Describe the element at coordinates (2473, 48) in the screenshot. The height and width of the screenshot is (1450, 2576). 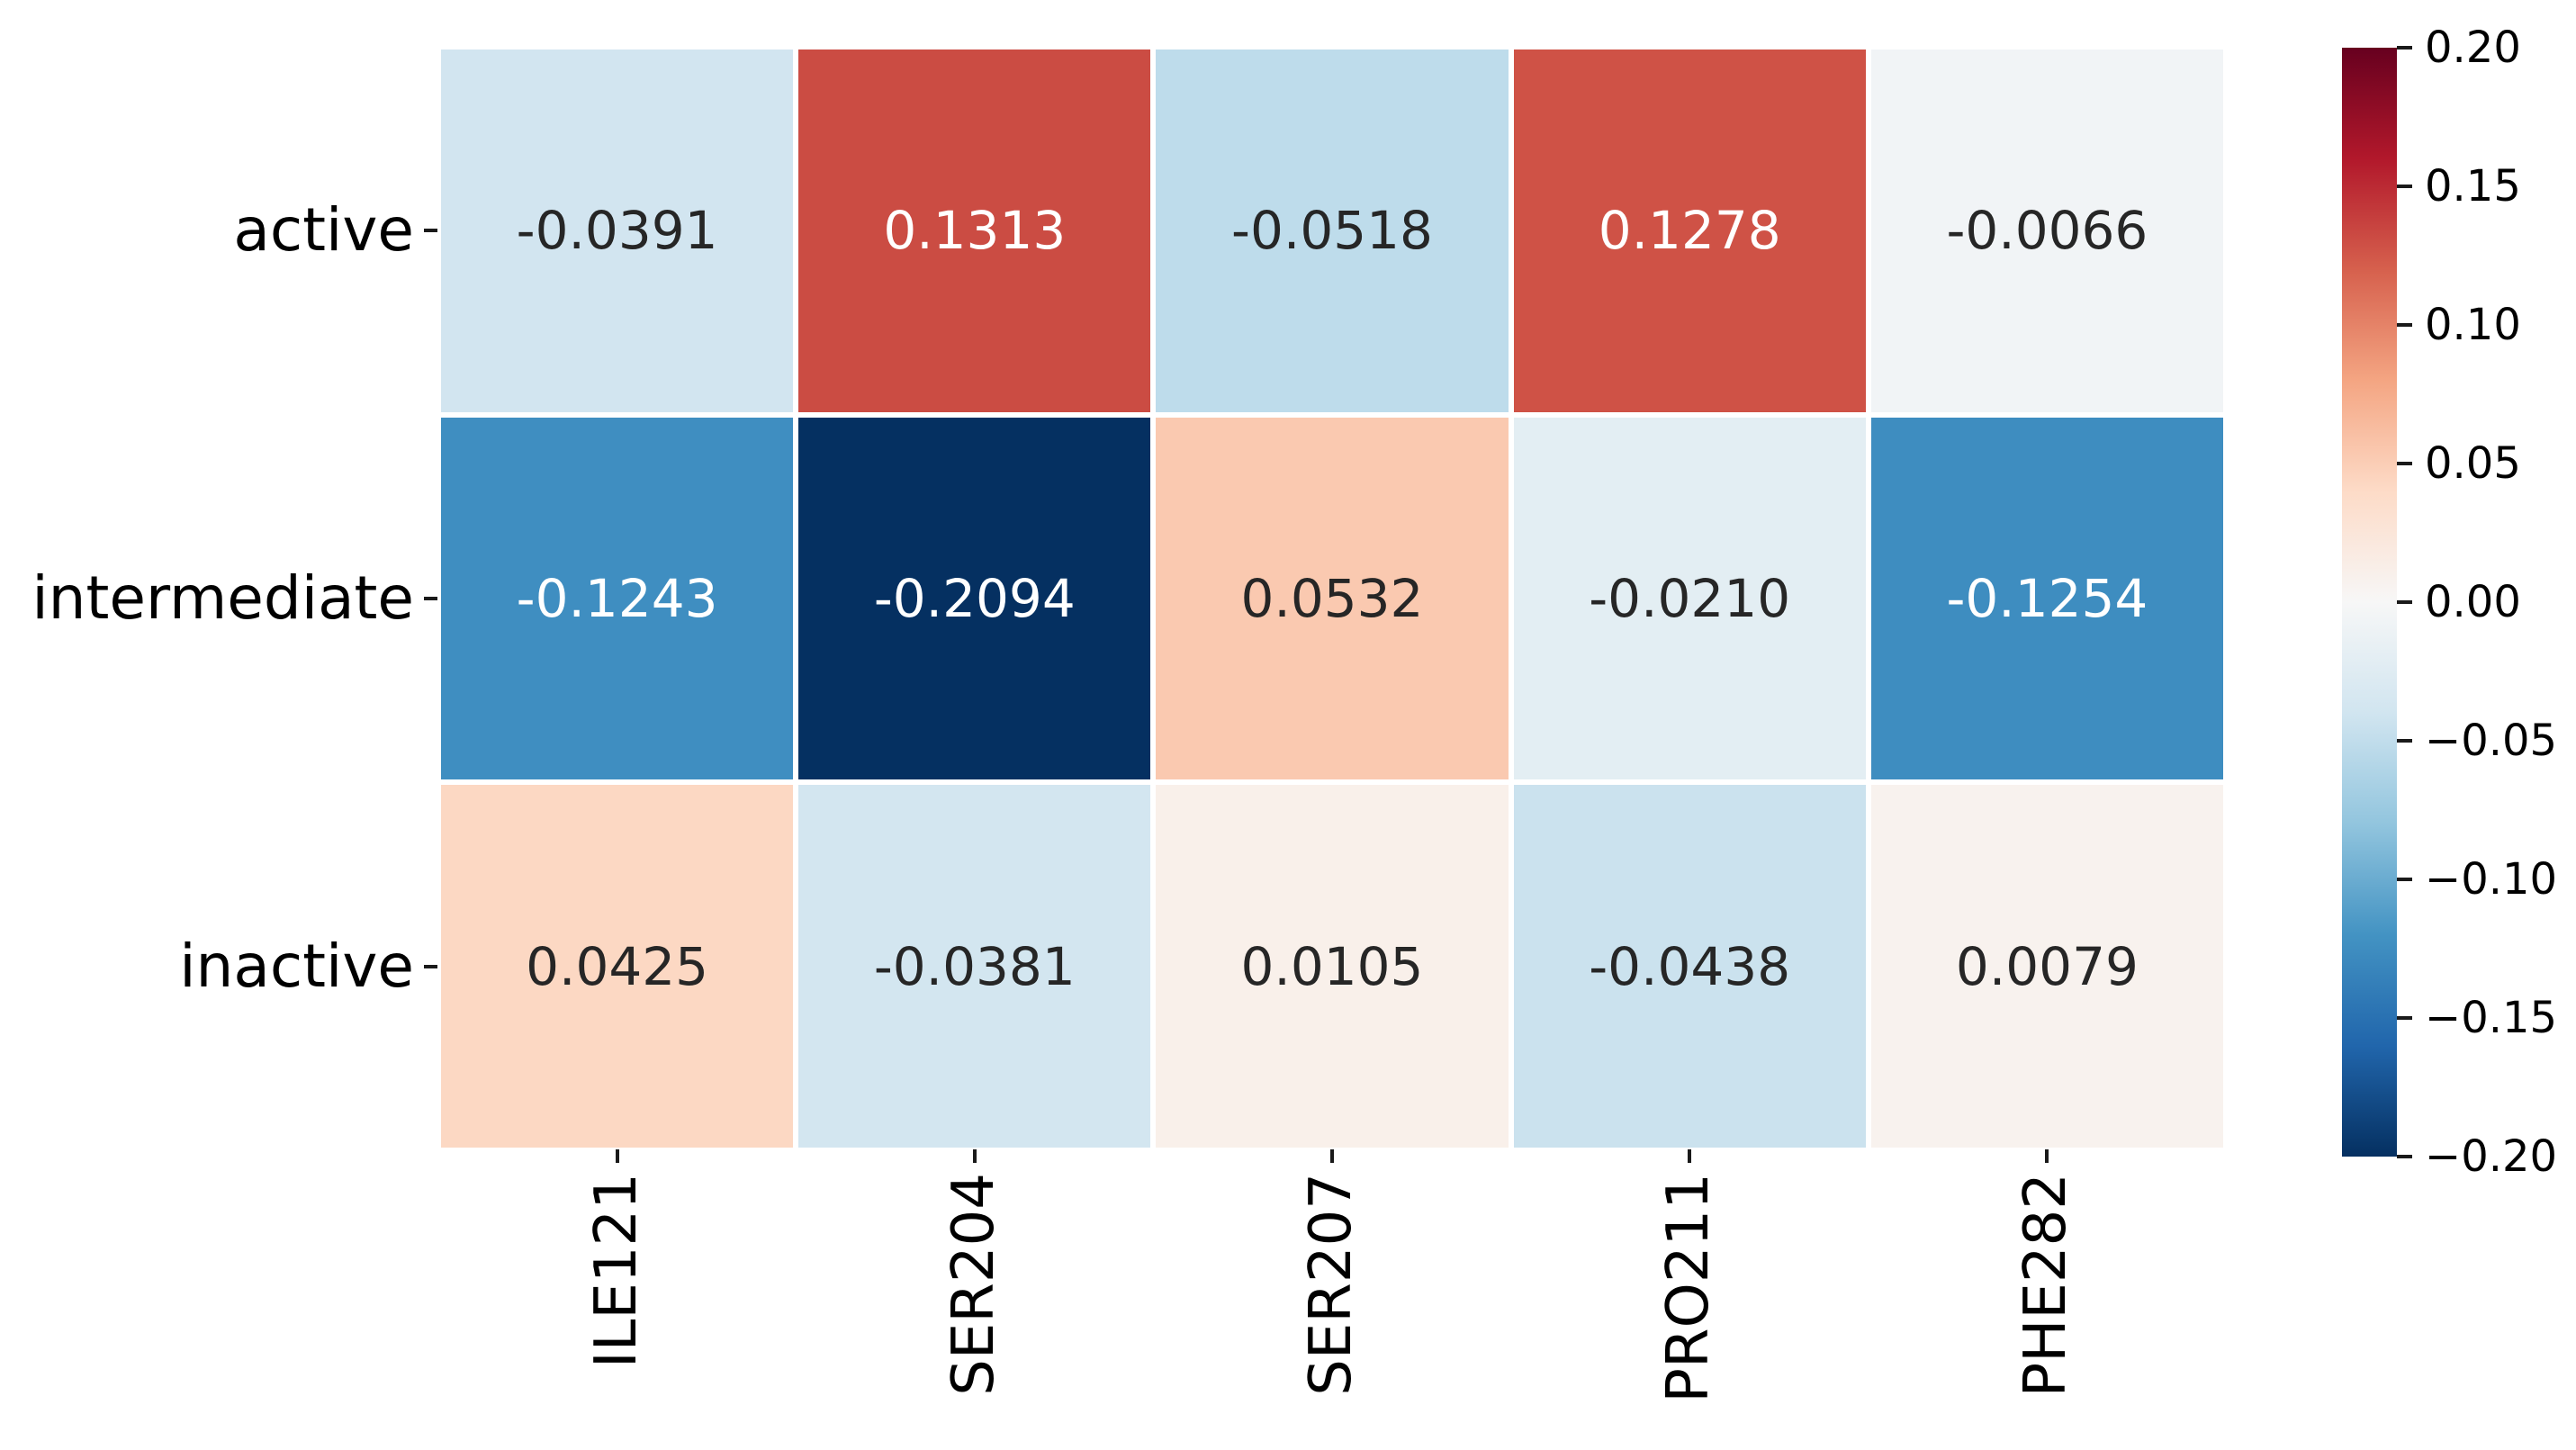
I see `colorbar-tick-label: 0.20` at that location.